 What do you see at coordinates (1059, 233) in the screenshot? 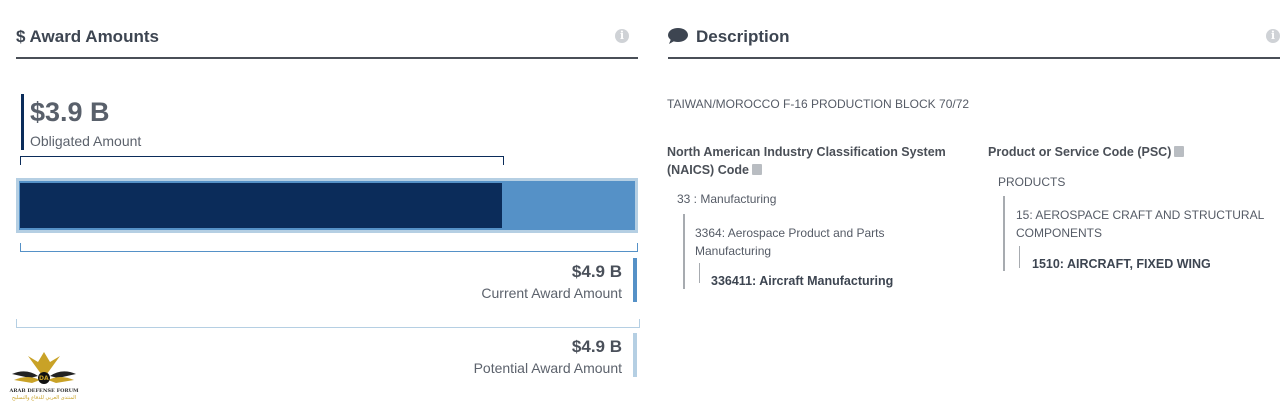
I see `psc-level2-line2: COMPONENTS` at bounding box center [1059, 233].